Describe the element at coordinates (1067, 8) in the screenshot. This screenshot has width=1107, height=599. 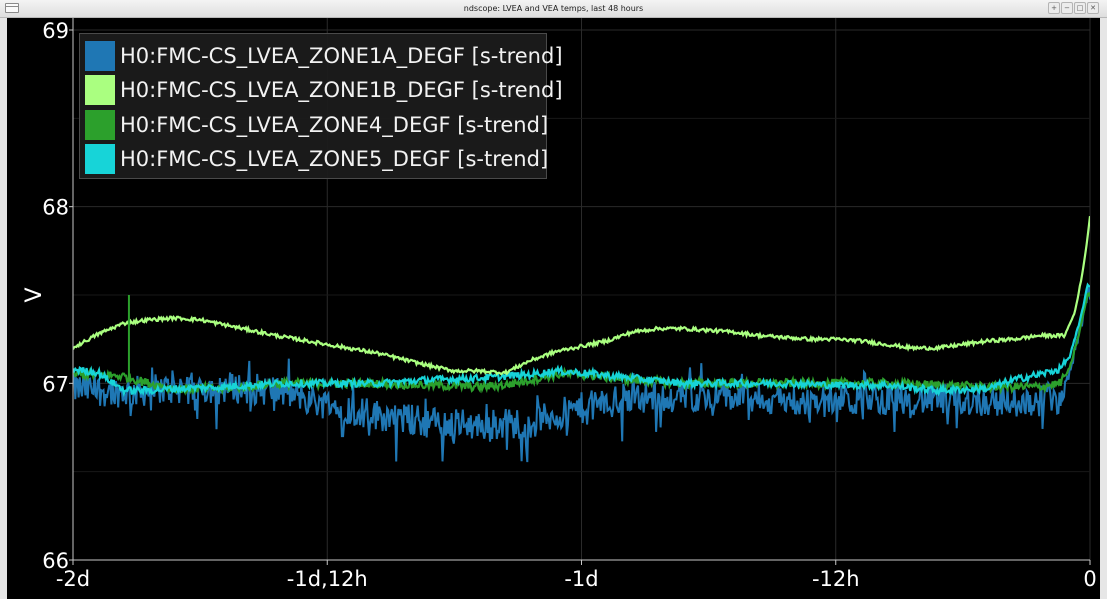
I see `window-minimize-button: −` at that location.